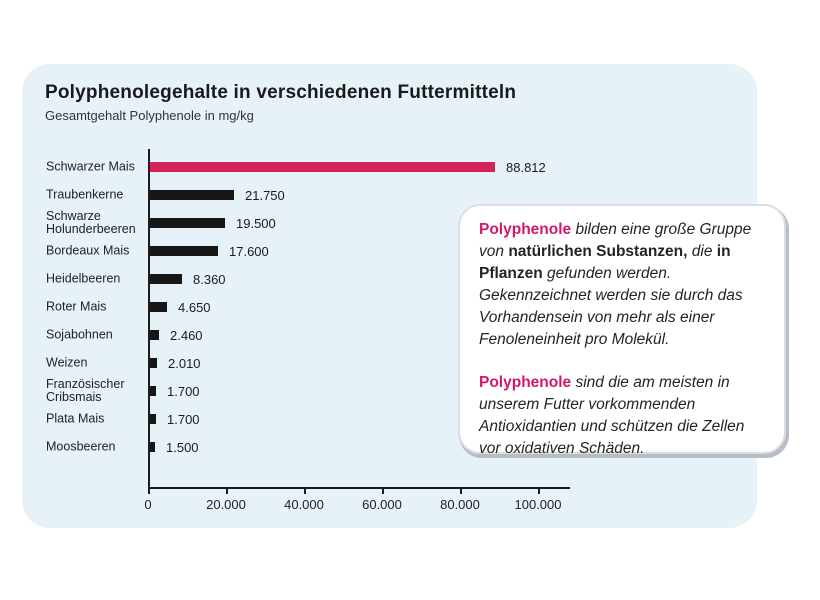 The height and width of the screenshot is (600, 820). Describe the element at coordinates (605, 262) in the screenshot. I see `text-segment: in Pflanzen` at that location.